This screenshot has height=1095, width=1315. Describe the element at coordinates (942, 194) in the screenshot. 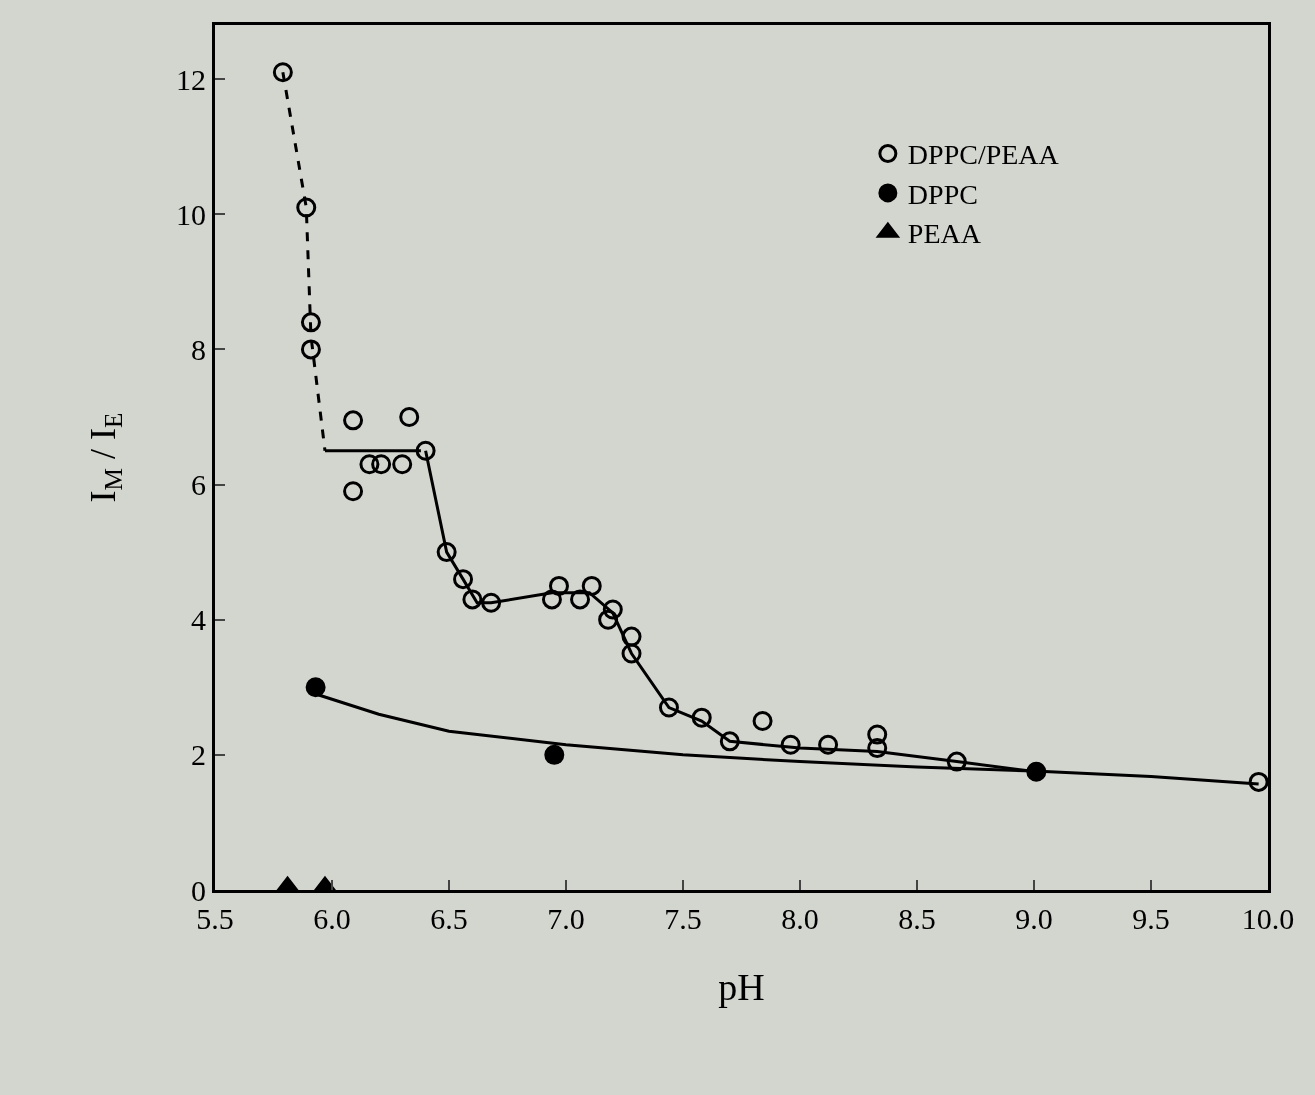

I see `legend-label: DPPC` at that location.